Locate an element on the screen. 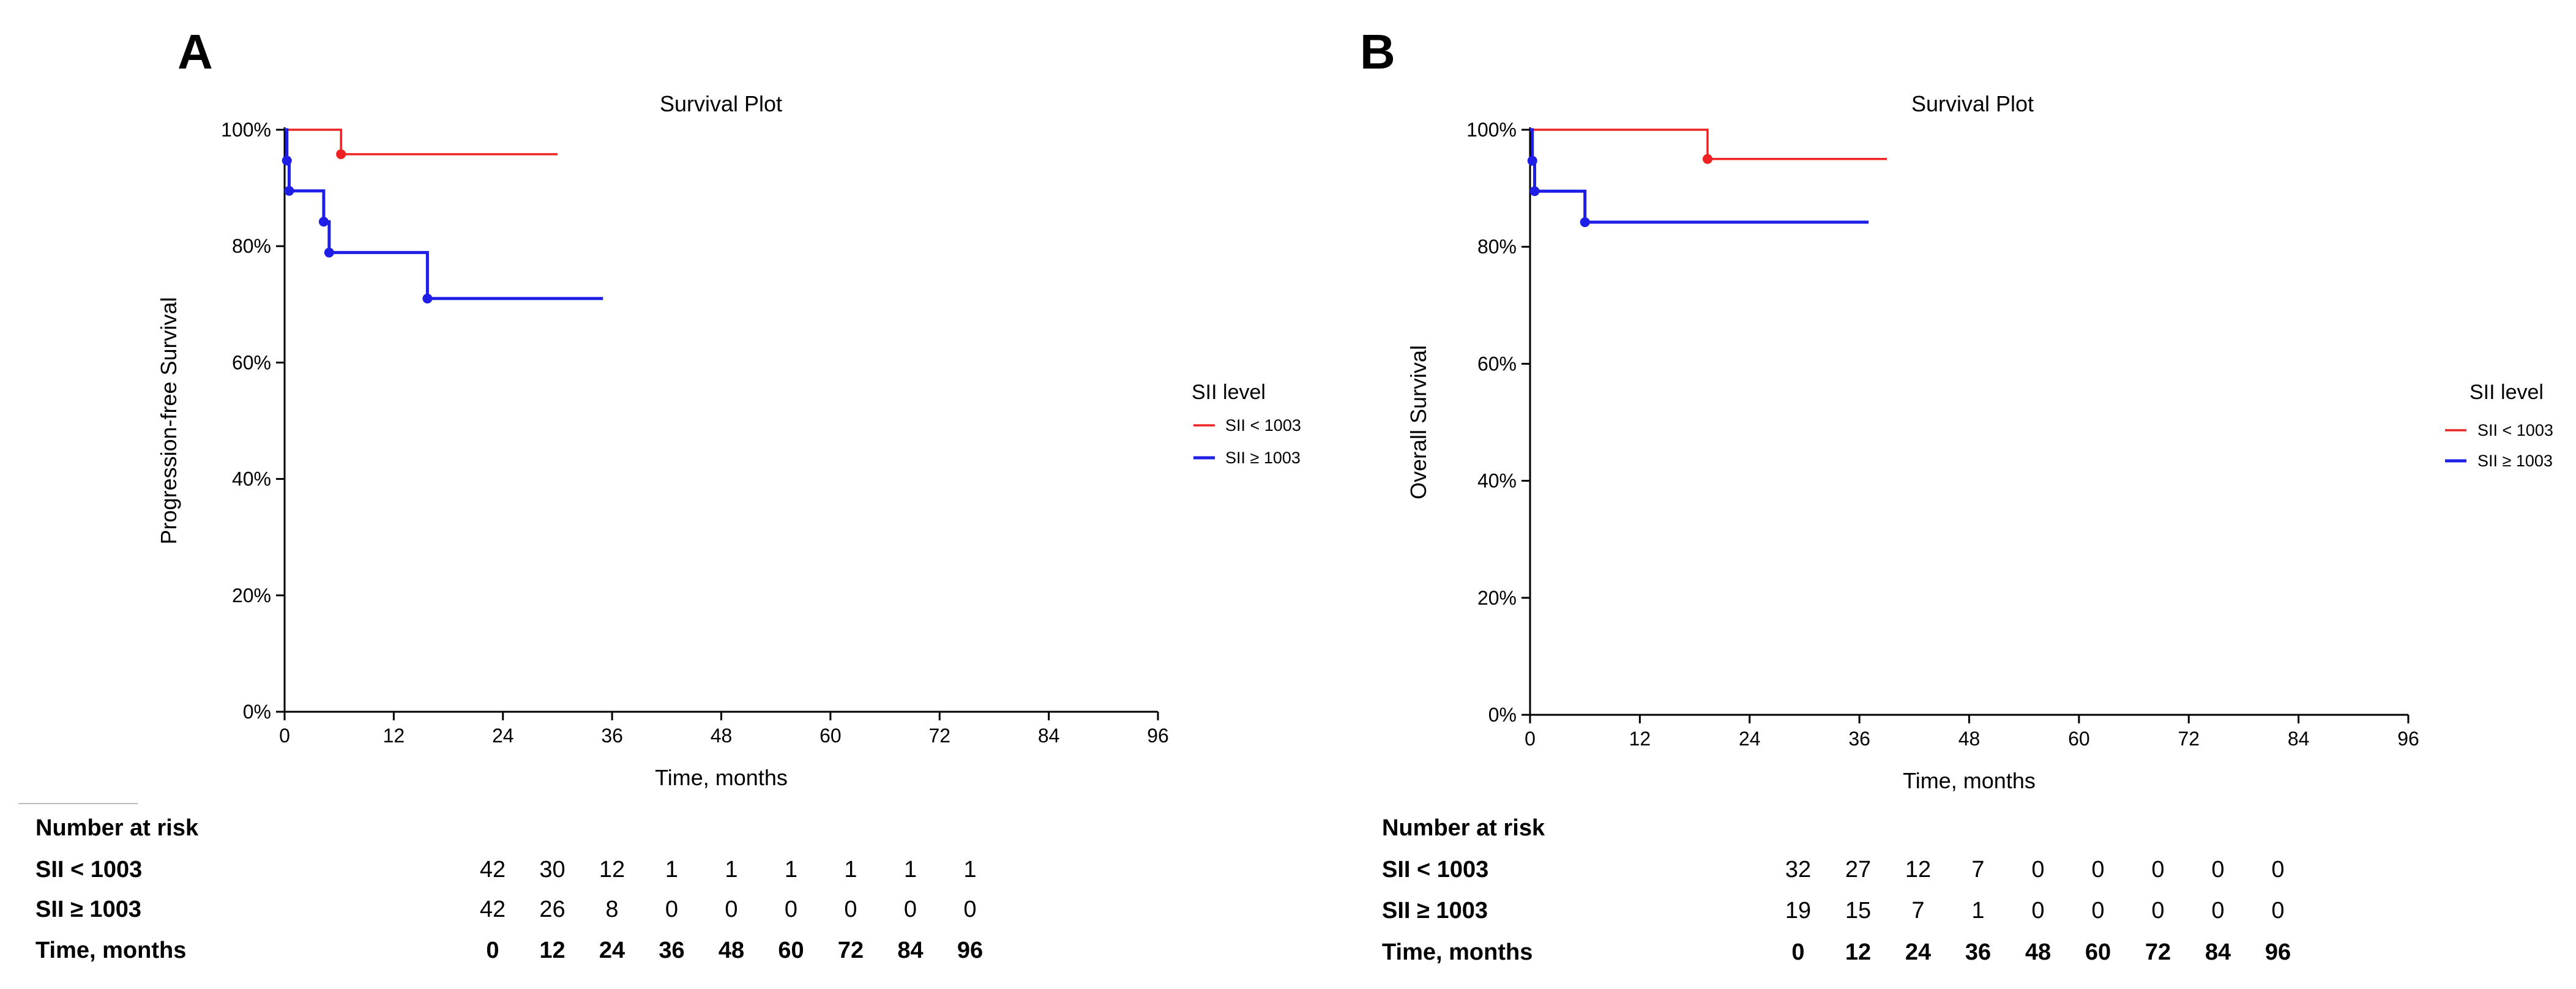  risk-time-label: Time, months is located at coordinates (110, 951).